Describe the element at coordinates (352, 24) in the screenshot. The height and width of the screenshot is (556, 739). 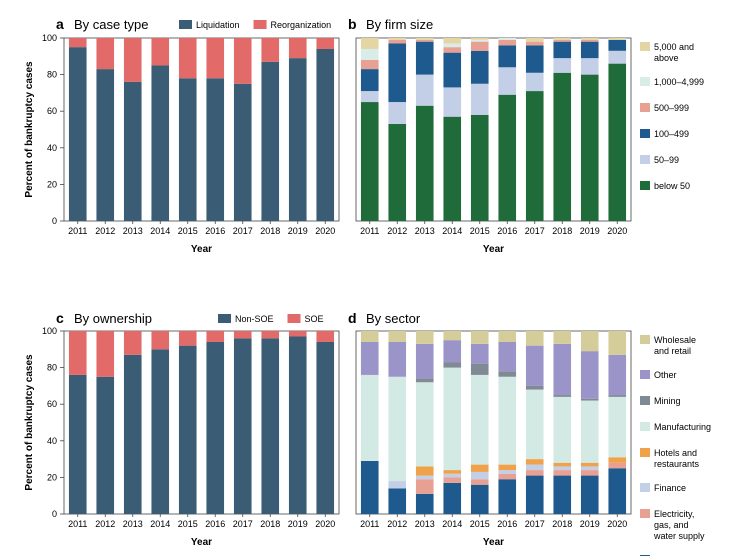
I see `panel-letter: b` at that location.